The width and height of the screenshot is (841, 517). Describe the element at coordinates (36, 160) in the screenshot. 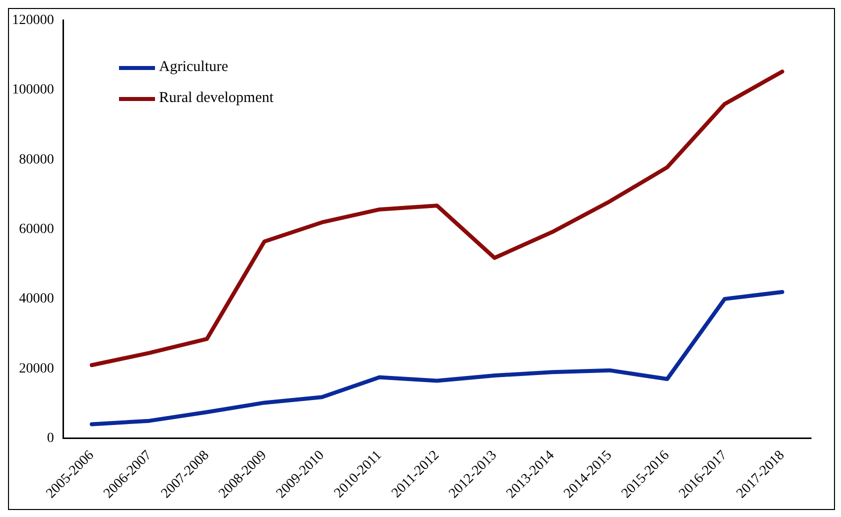

I see `y-tick-label: 80000` at that location.